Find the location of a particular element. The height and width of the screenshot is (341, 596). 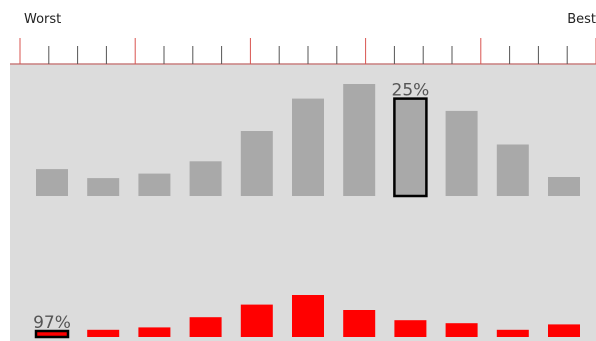

bottom-series-bars: 97% is located at coordinates (306, 317).